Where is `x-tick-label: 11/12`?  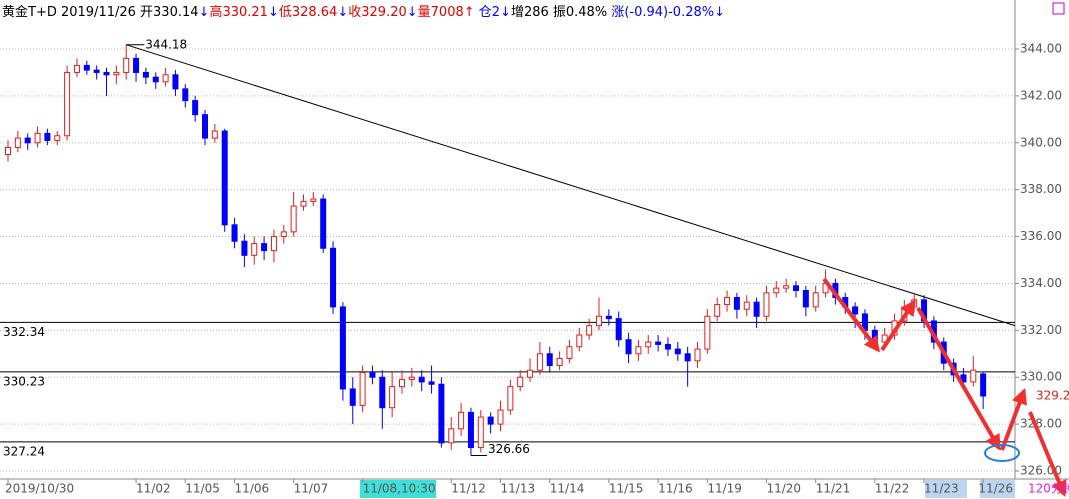
x-tick-label: 11/12 is located at coordinates (468, 489).